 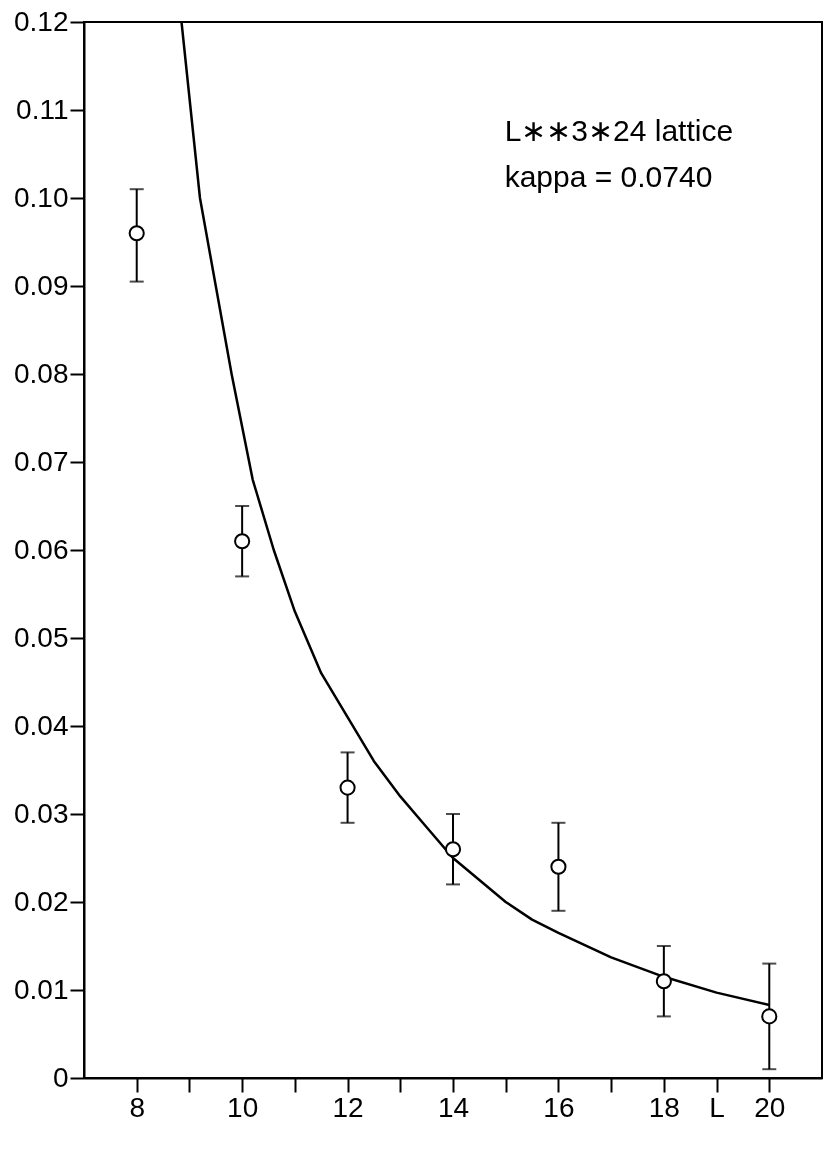 What do you see at coordinates (664, 1107) in the screenshot?
I see `x-tick-label: 18` at bounding box center [664, 1107].